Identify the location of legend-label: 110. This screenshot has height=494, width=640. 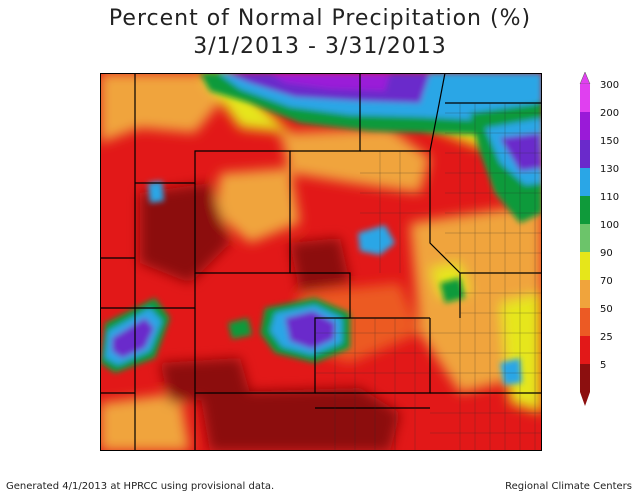
(609, 197).